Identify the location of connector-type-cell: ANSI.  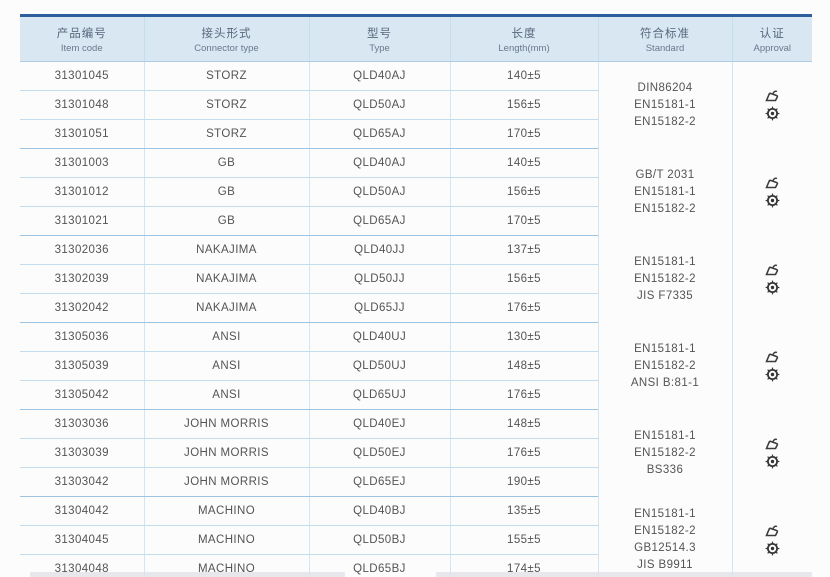
(226, 366).